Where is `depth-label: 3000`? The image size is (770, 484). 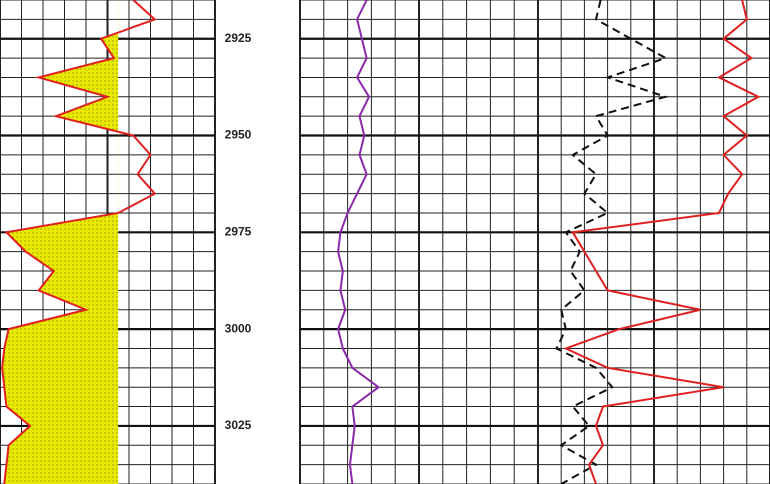
depth-label: 3000 is located at coordinates (238, 328).